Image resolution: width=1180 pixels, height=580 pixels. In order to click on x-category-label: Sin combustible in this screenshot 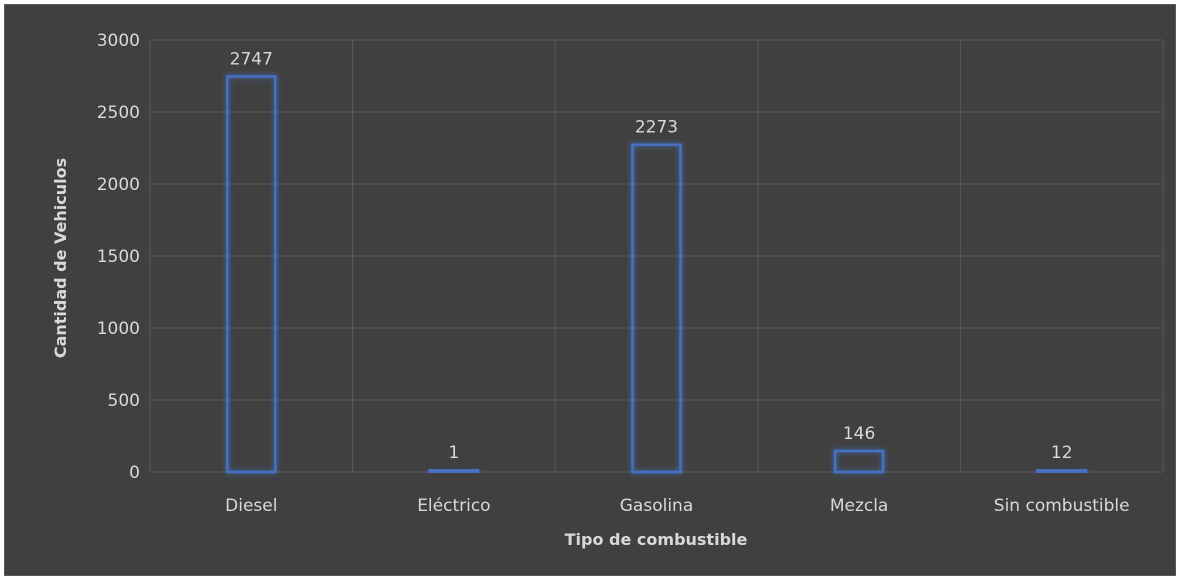, I will do `click(1062, 506)`.